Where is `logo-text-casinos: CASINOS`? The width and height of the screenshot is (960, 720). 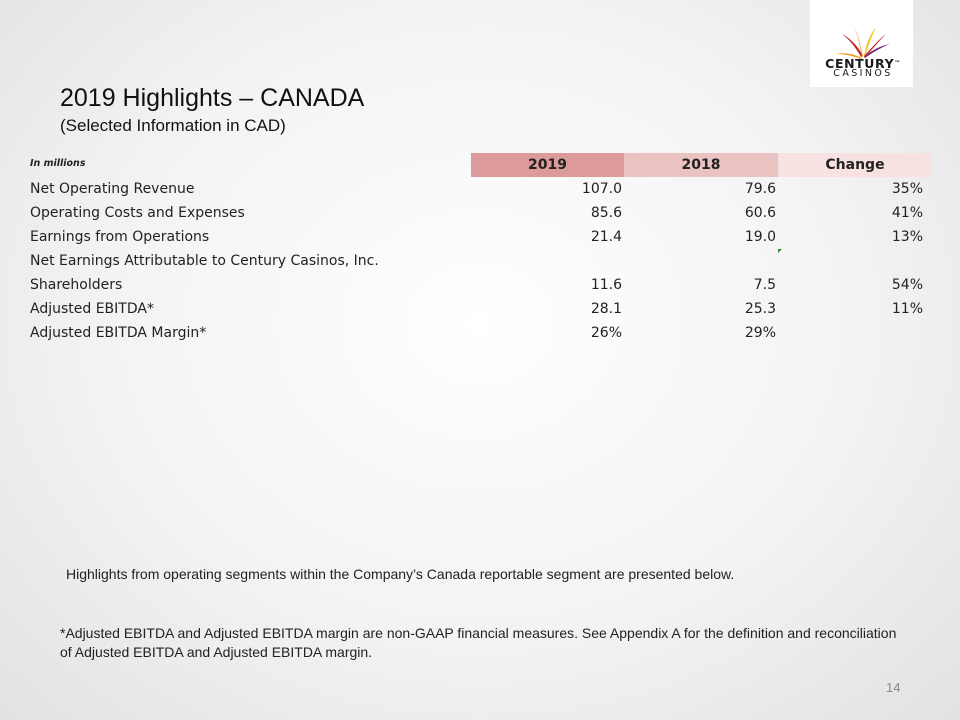
logo-text-casinos: CASINOS is located at coordinates (863, 73).